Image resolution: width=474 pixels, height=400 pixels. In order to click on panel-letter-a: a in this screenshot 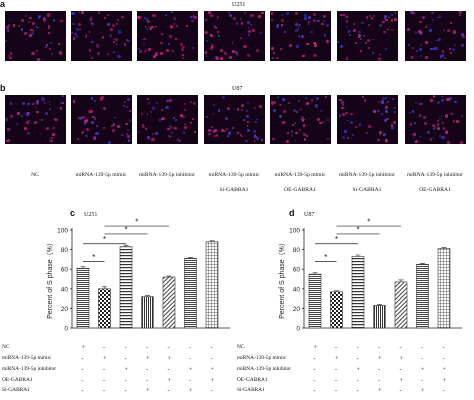, I will do `click(3, 4)`.